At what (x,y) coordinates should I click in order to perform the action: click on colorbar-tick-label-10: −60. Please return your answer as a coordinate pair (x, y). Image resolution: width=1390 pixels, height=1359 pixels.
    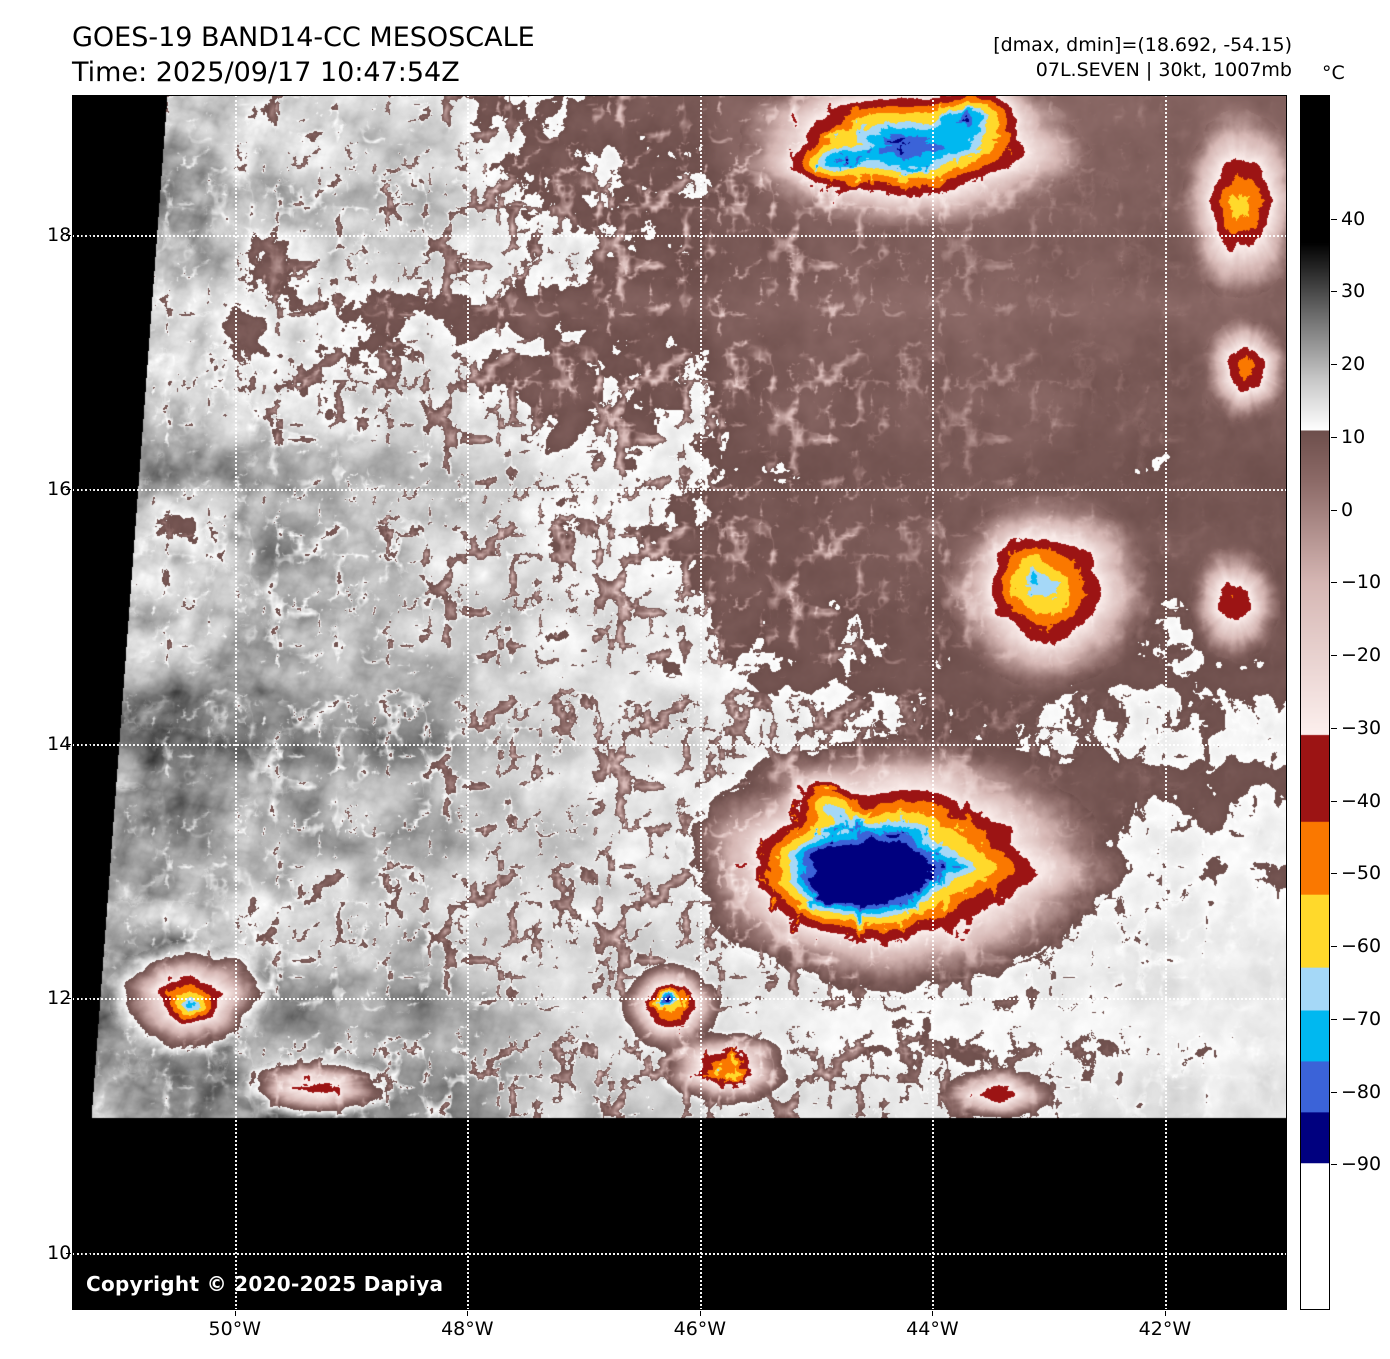
    Looking at the image, I should click on (1361, 946).